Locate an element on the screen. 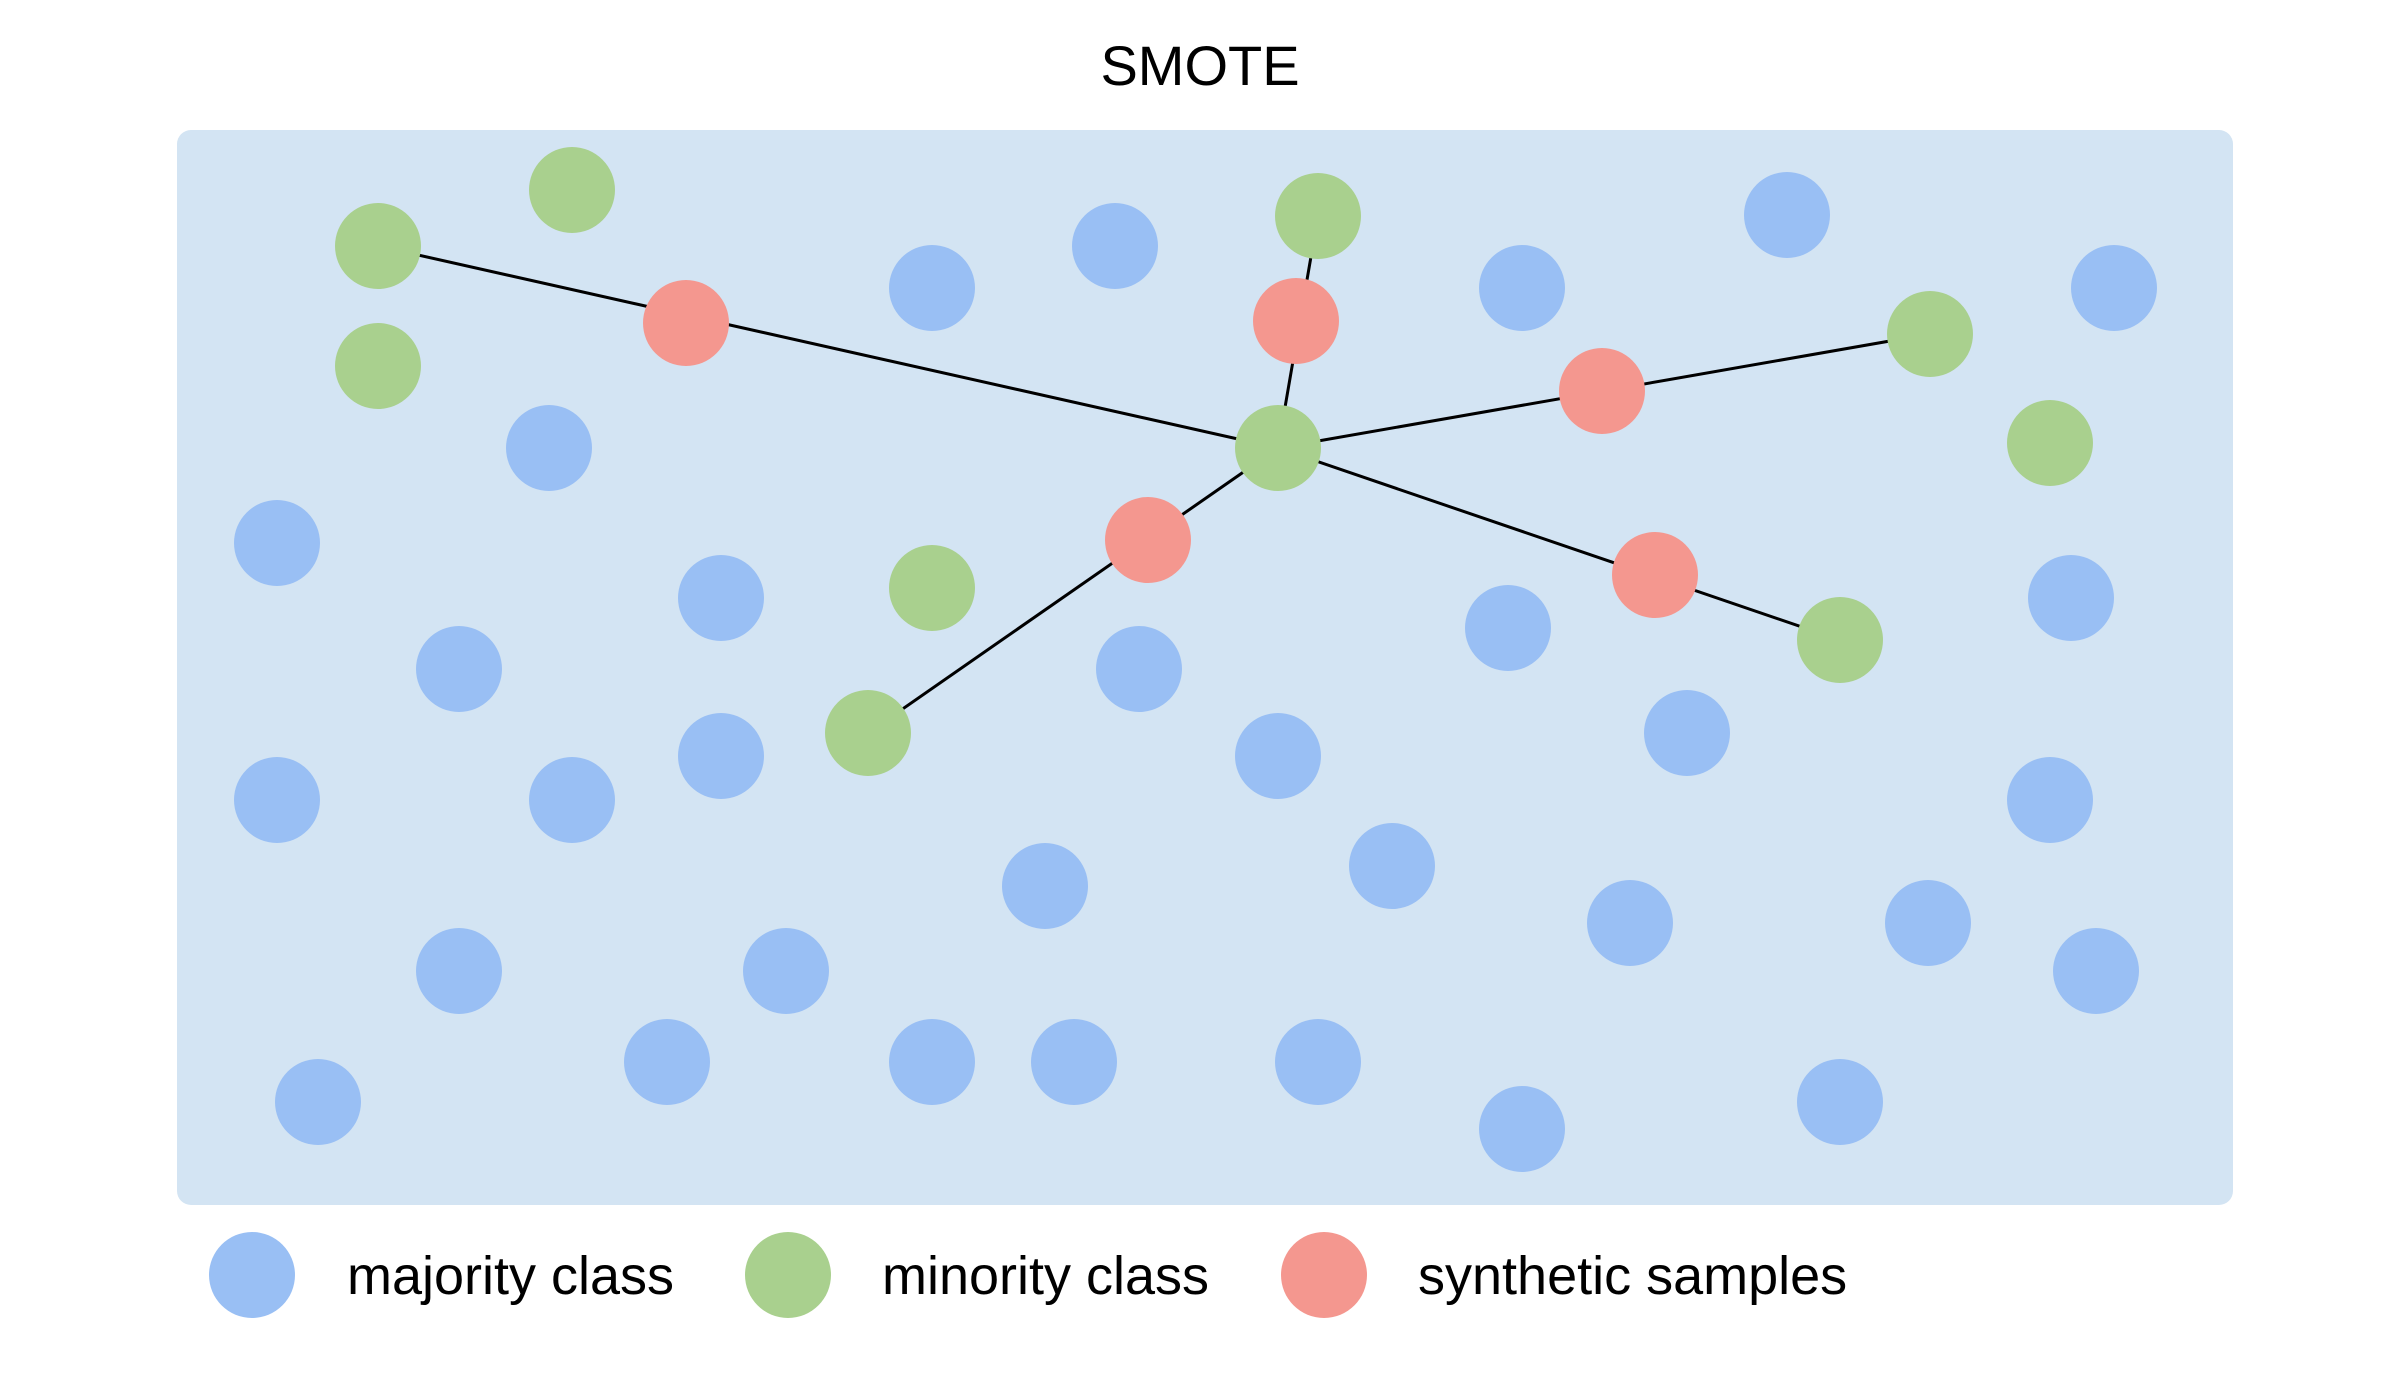  minority-sample-center is located at coordinates (1278, 448).